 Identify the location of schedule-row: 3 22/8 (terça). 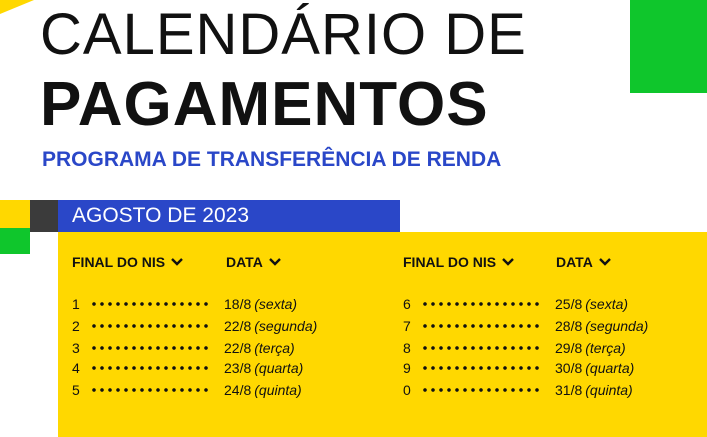
(183, 348).